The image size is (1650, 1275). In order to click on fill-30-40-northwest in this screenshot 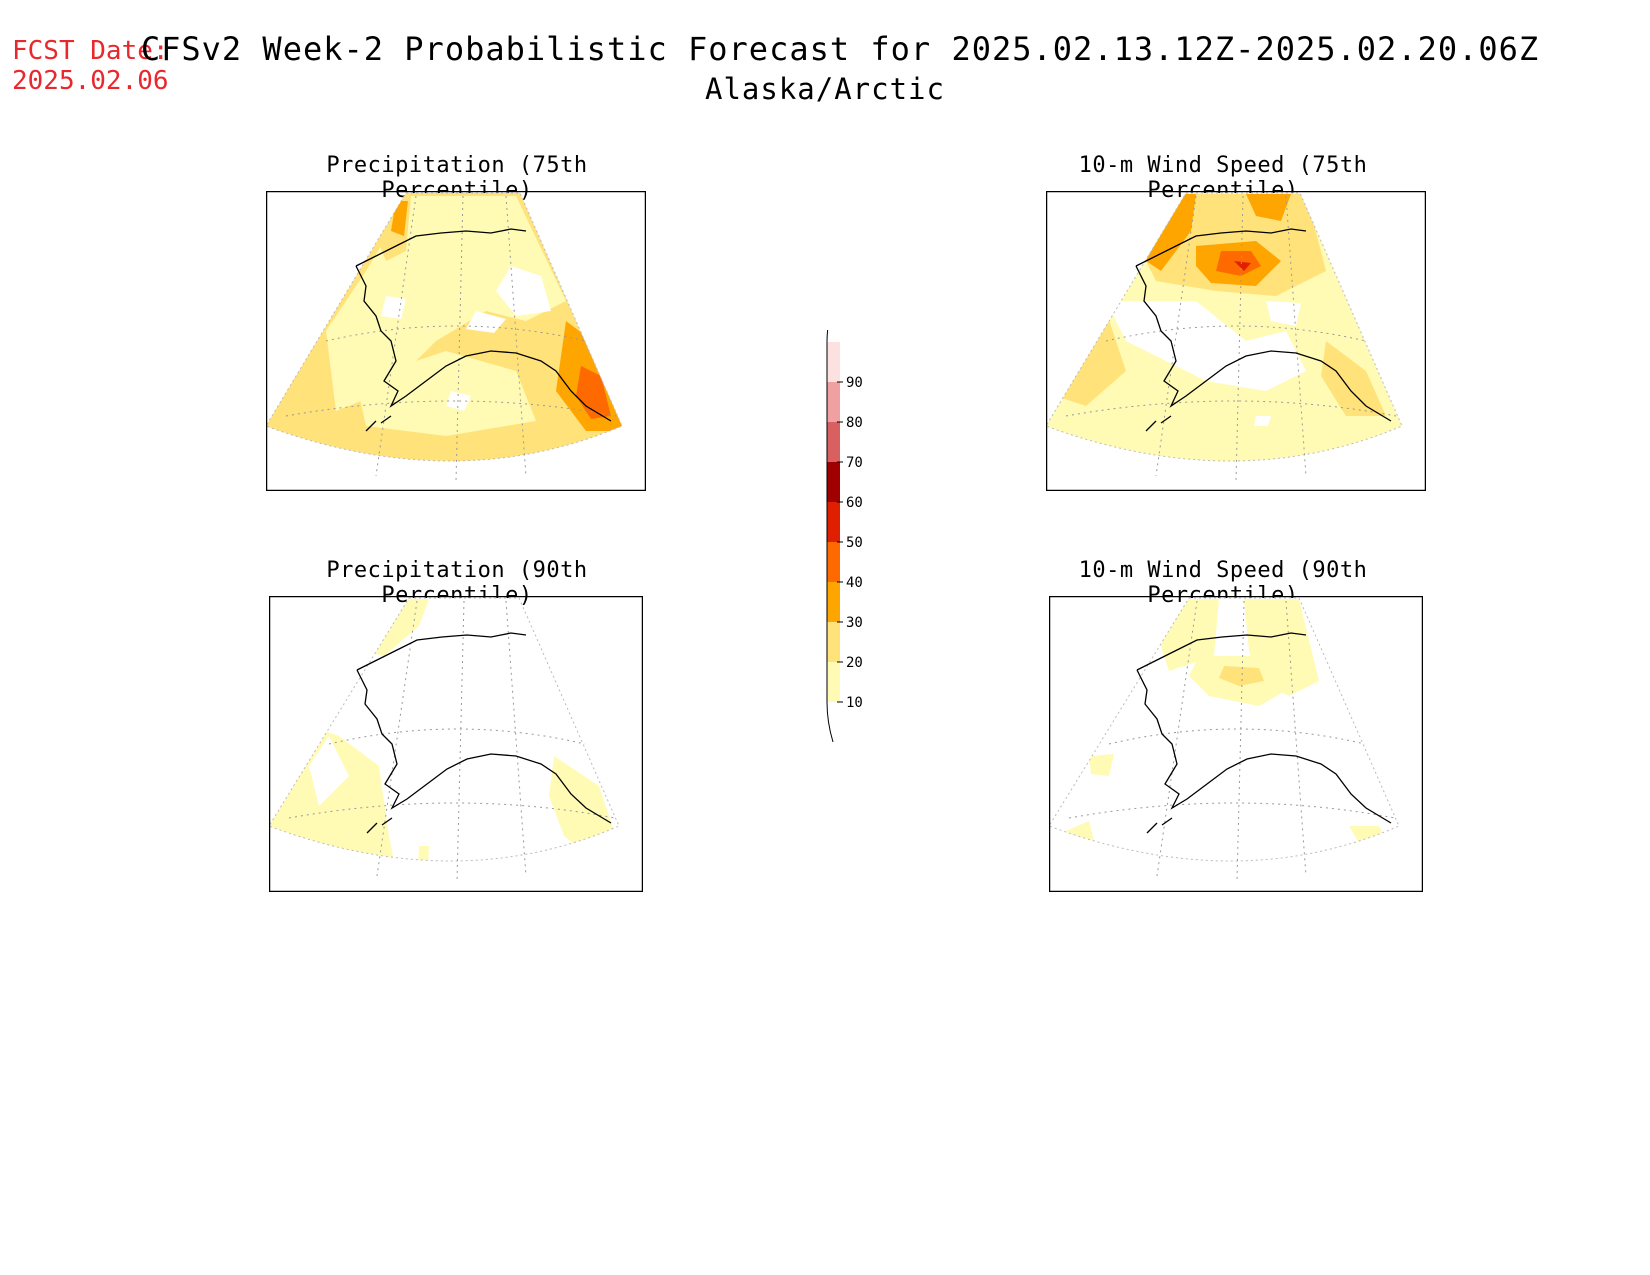, I will do `click(1171, 232)`.